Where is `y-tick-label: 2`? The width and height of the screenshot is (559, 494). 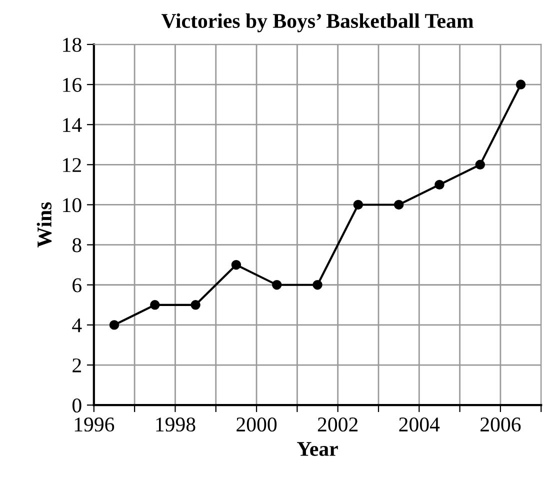 y-tick-label: 2 is located at coordinates (76, 365).